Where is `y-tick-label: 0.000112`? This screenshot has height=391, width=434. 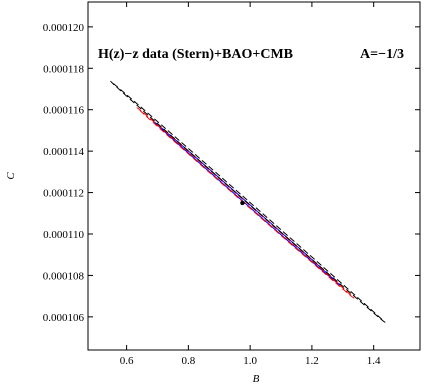
y-tick-label: 0.000112 is located at coordinates (63, 194).